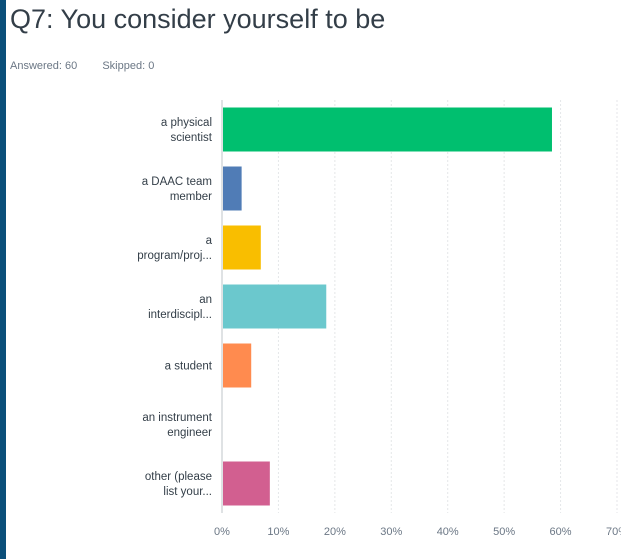 The width and height of the screenshot is (621, 559). Describe the element at coordinates (177, 418) in the screenshot. I see `category-label: an instrument` at that location.